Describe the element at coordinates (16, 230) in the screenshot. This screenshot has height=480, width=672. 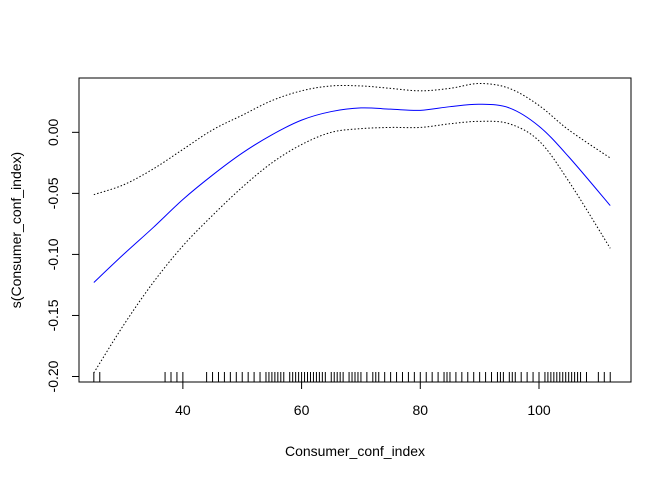
I see `y-axis-title: s(Consumer_conf_index)` at that location.